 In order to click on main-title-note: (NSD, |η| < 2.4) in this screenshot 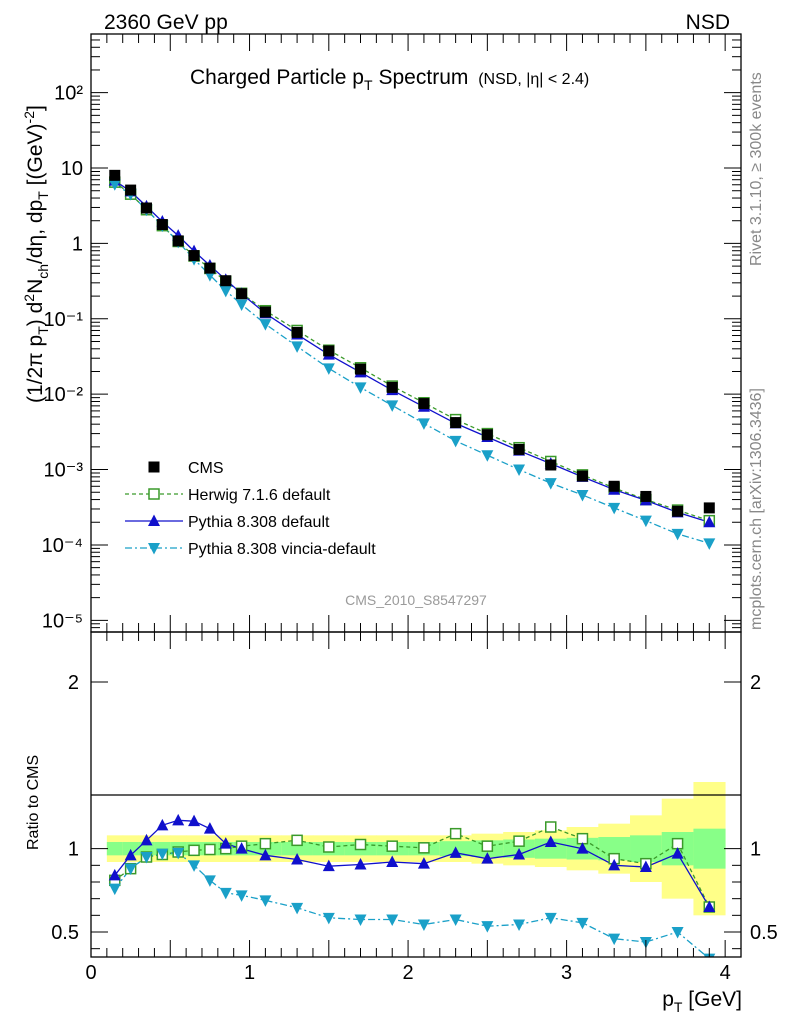, I will do `click(533, 79)`.